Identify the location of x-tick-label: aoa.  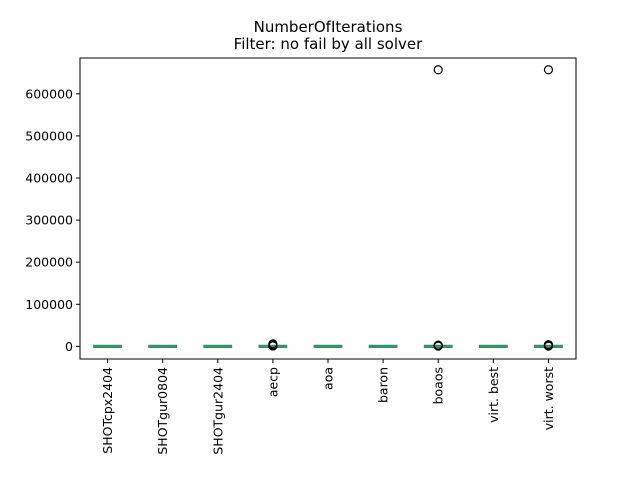
(328, 378).